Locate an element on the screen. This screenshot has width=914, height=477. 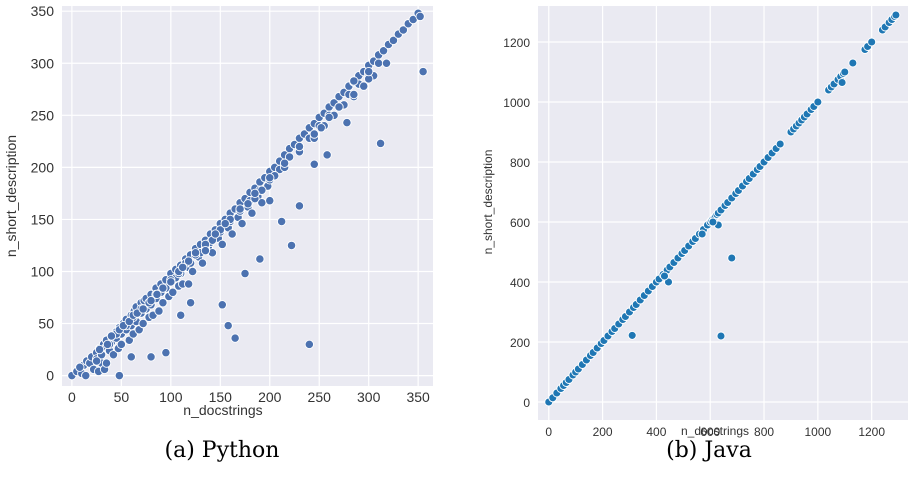
python-x-axis-label: n_docstrings is located at coordinates (222, 410).